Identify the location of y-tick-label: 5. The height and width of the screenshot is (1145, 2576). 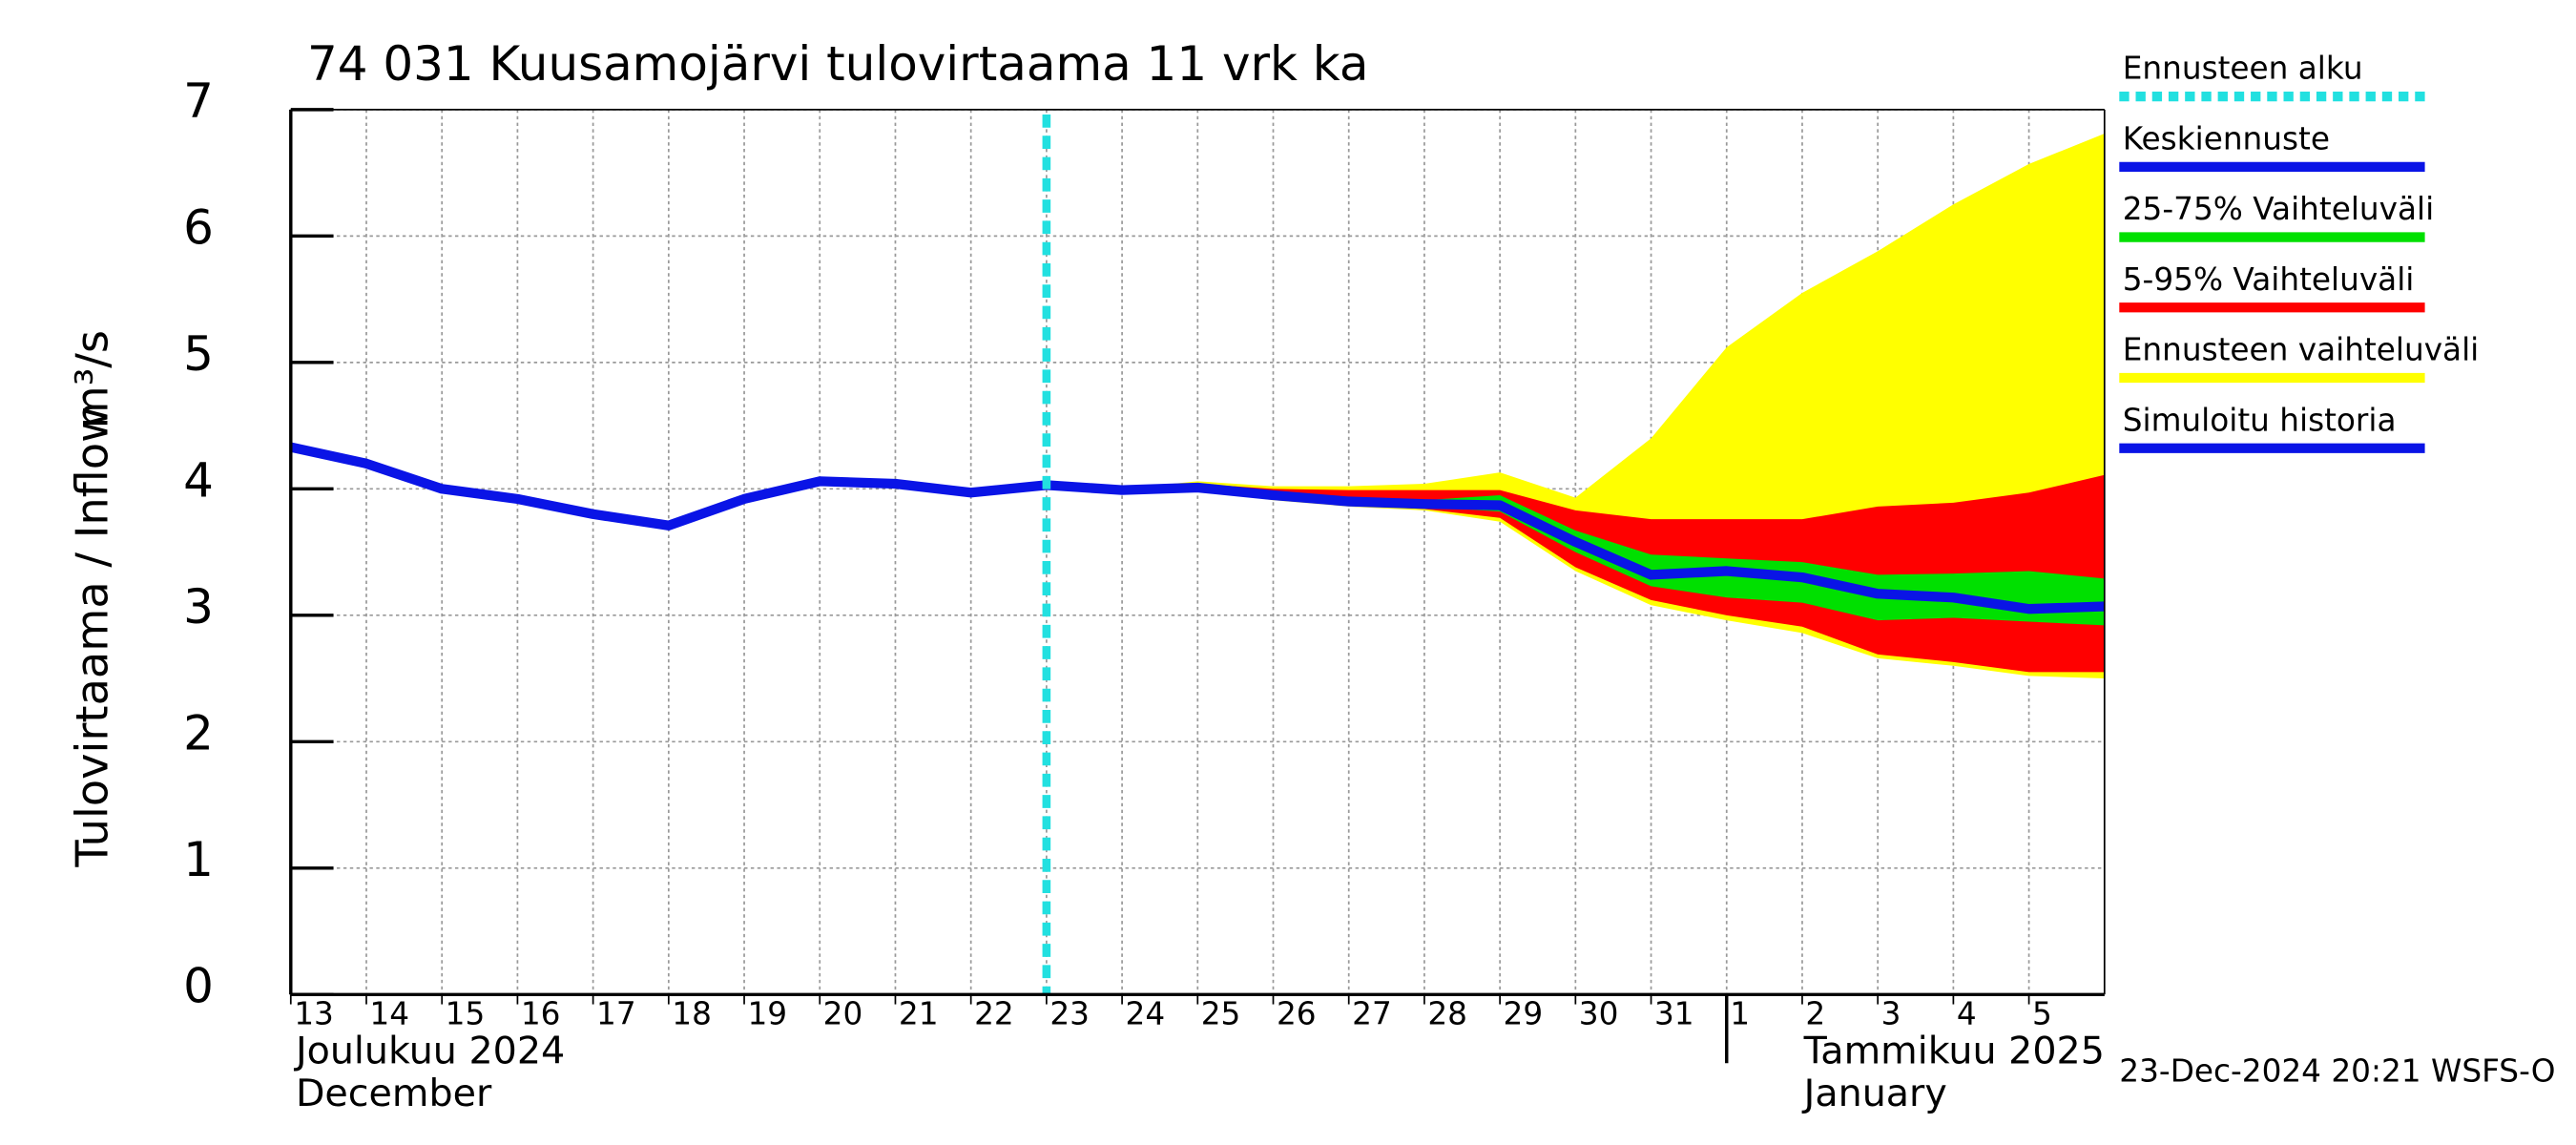
(198, 354).